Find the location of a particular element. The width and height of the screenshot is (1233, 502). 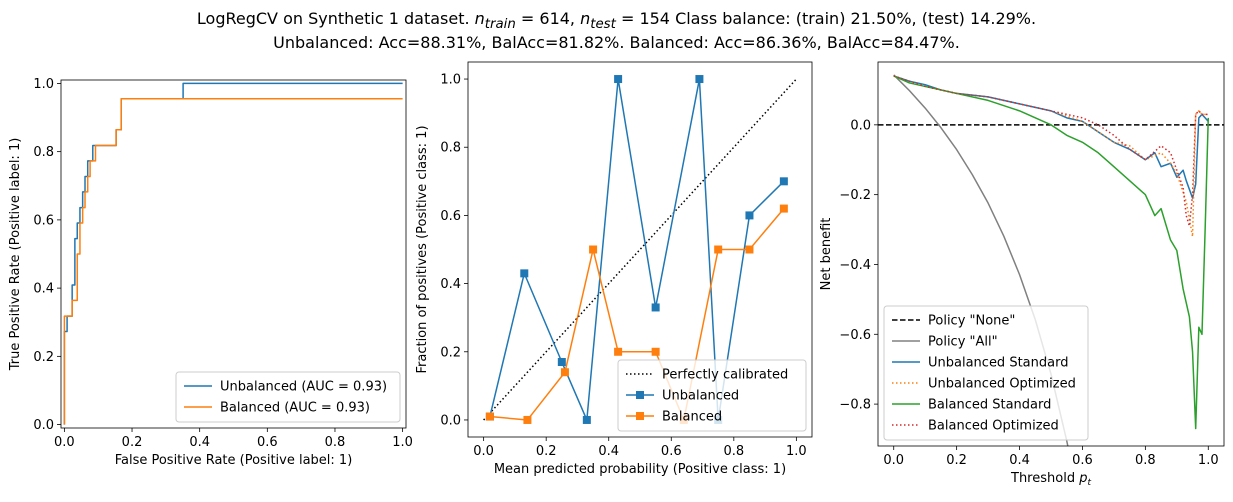

legend-label: Balanced Optimized is located at coordinates (993, 426).